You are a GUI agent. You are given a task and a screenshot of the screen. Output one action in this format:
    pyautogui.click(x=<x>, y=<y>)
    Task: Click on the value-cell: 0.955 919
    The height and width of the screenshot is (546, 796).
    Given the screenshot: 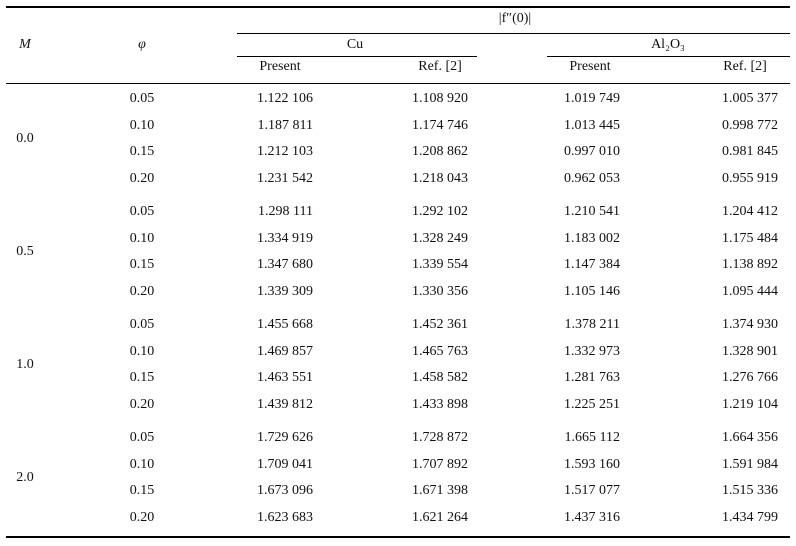 What is the action you would take?
    pyautogui.click(x=750, y=179)
    